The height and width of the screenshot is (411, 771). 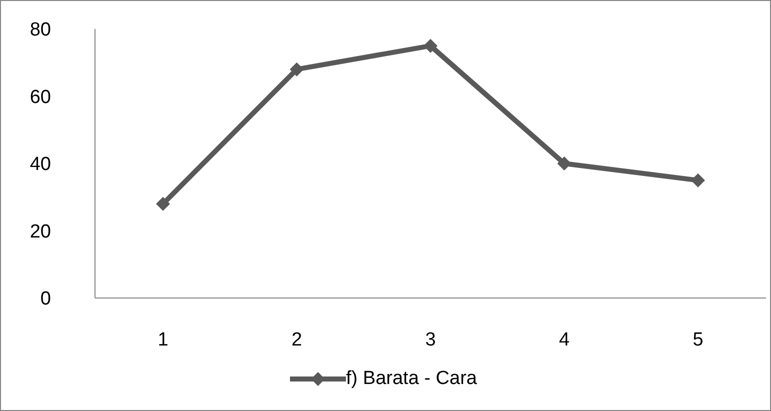 I want to click on y-tick-label: 0, so click(x=45, y=299).